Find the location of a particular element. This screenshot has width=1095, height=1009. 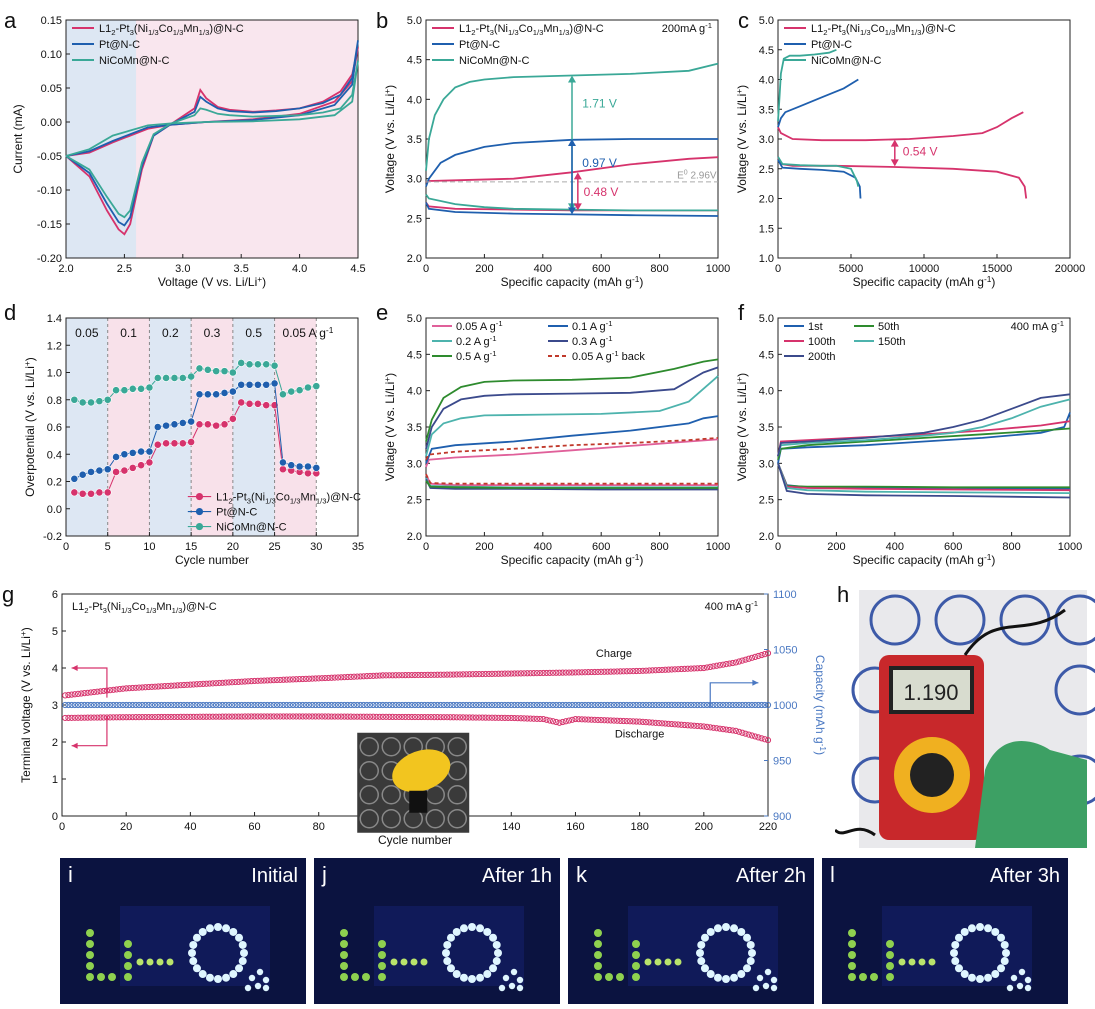

y-tick-label: 2.0 is located at coordinates (766, 537).